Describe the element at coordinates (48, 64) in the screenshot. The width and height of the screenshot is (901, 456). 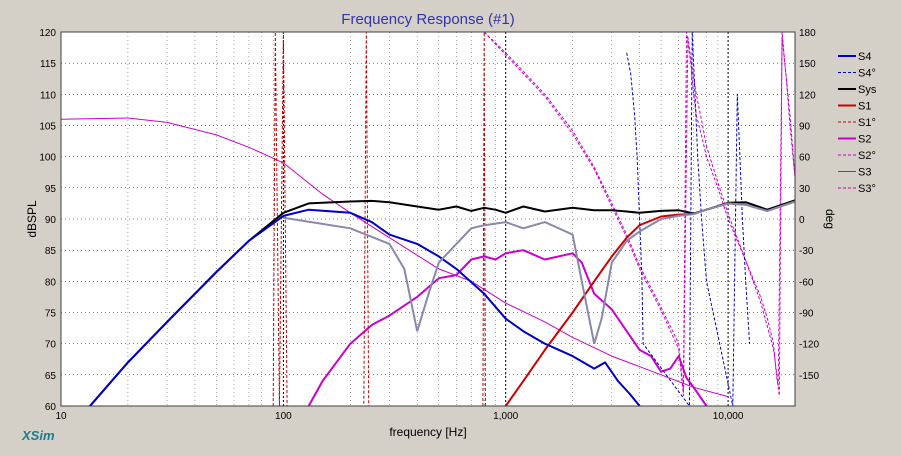
I see `y-tick-label: 115` at that location.